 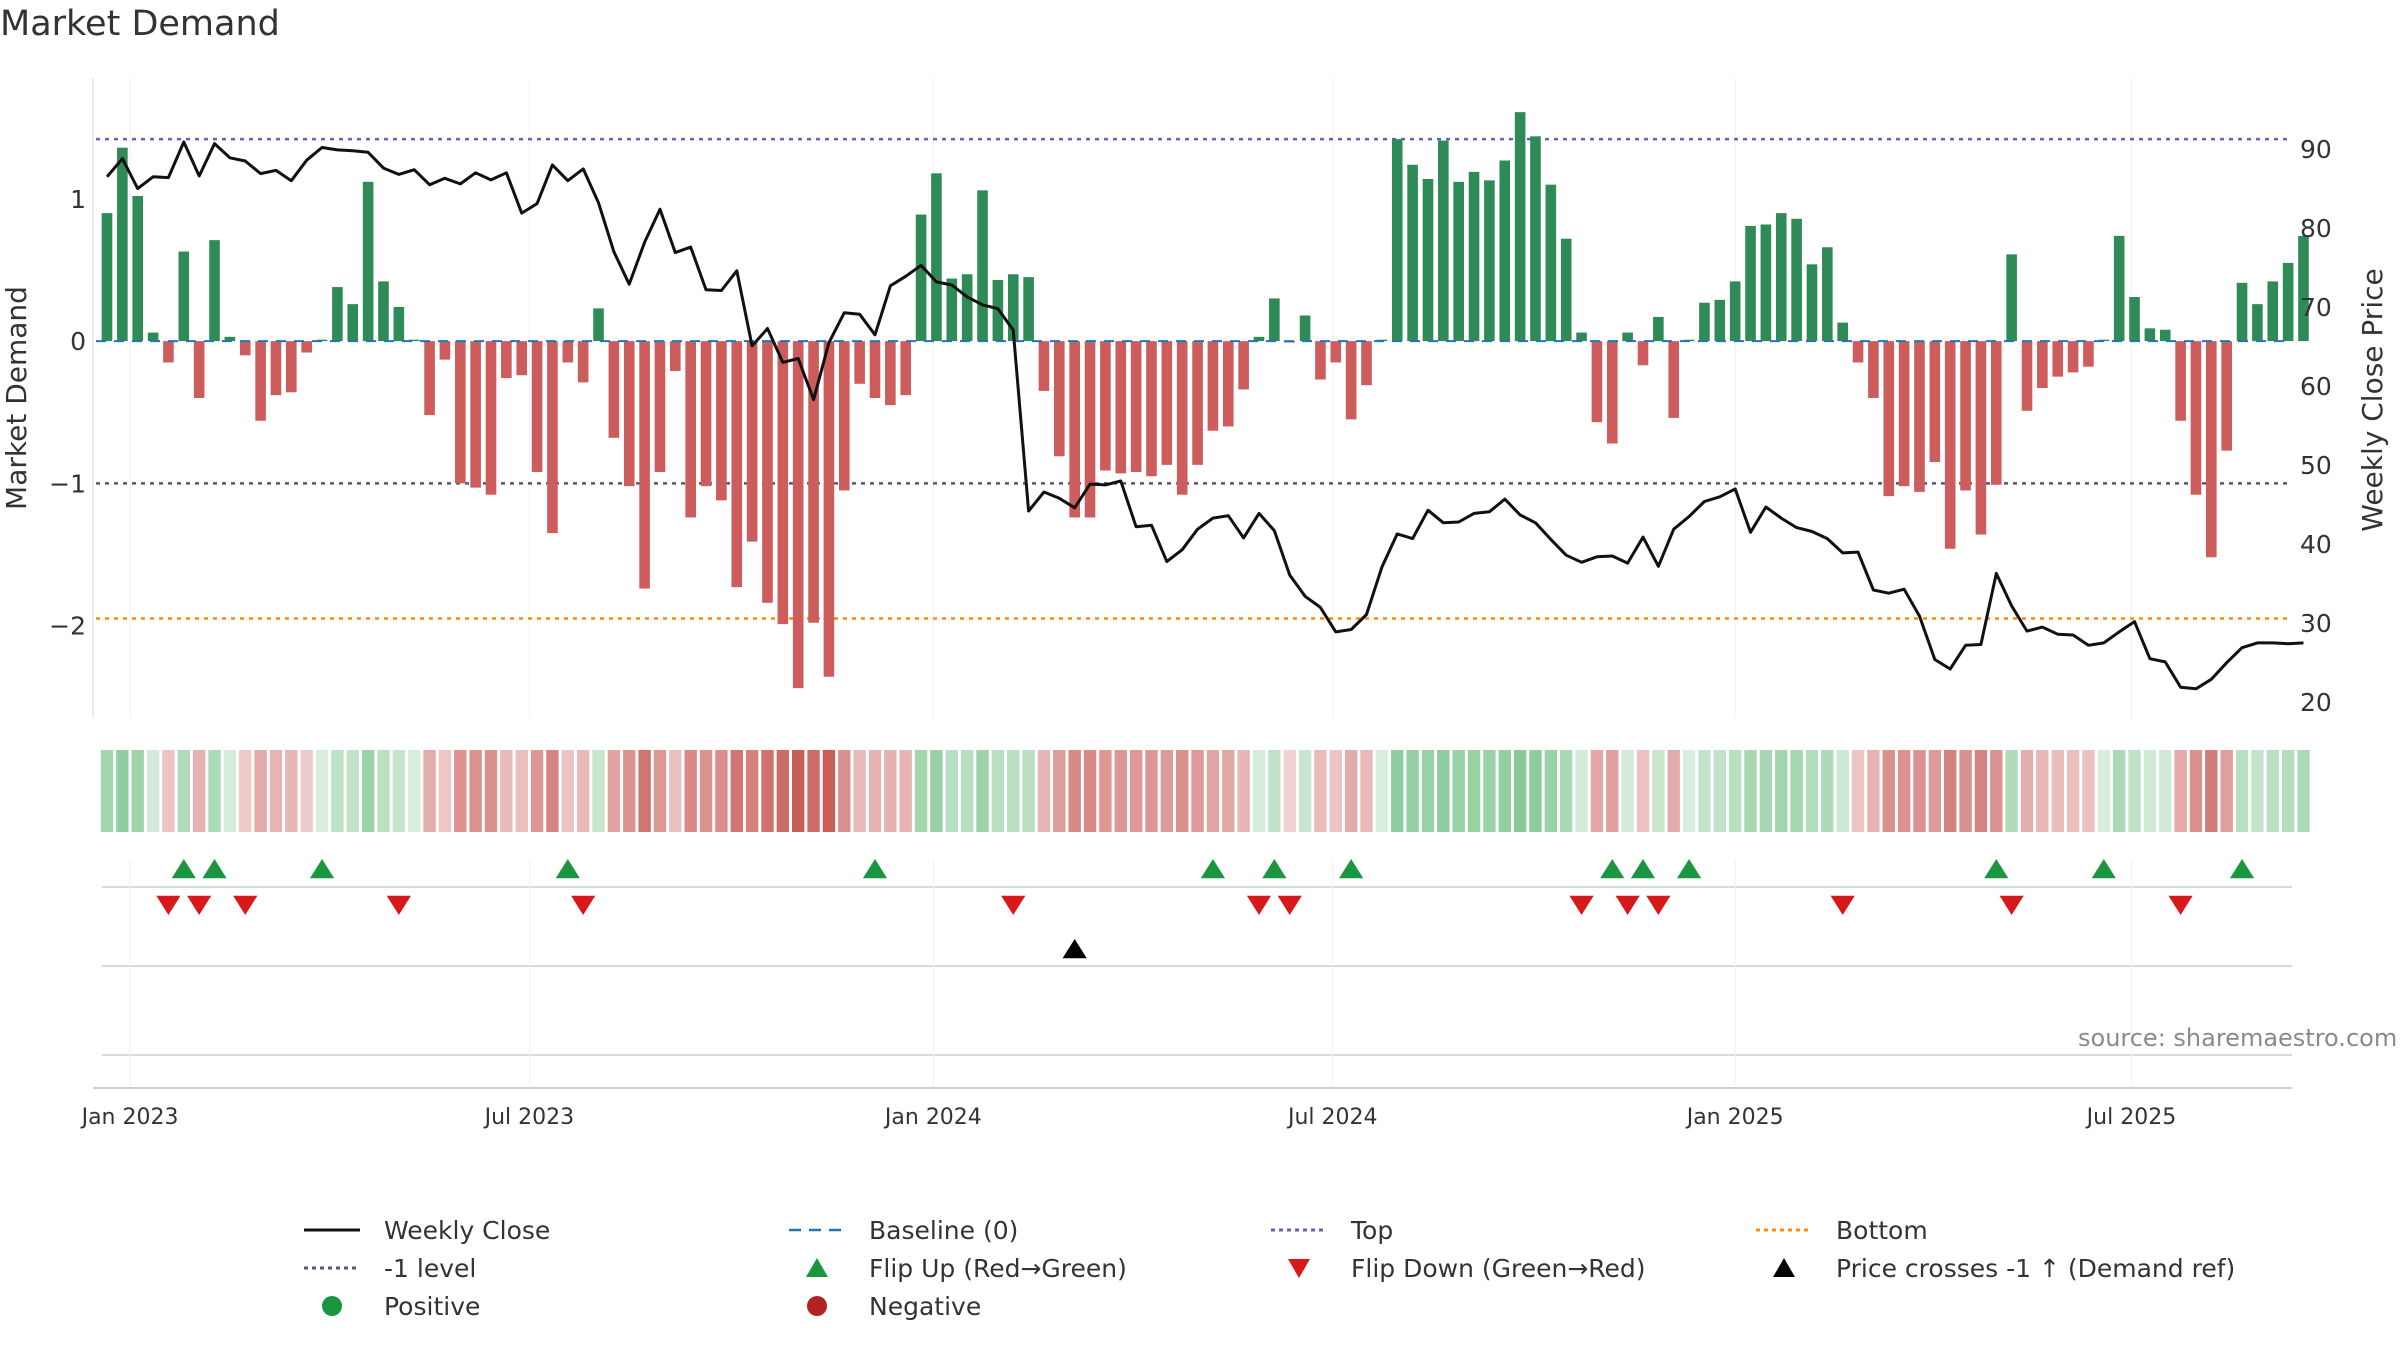 What do you see at coordinates (2316, 386) in the screenshot?
I see `y-right-tick-label: 60` at bounding box center [2316, 386].